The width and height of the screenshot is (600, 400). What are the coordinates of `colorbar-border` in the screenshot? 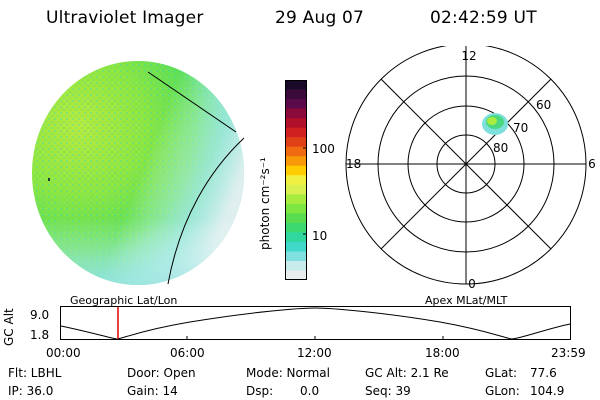 It's located at (296, 180).